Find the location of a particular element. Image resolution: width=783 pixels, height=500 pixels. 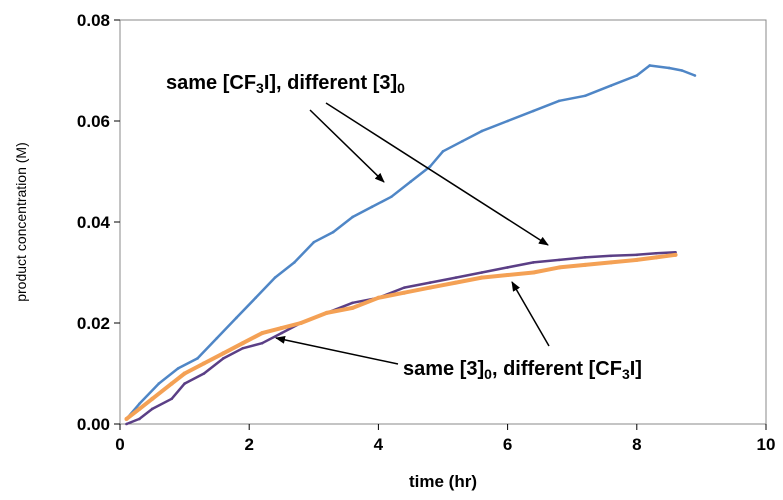

x-tick-label: 4 is located at coordinates (379, 444).